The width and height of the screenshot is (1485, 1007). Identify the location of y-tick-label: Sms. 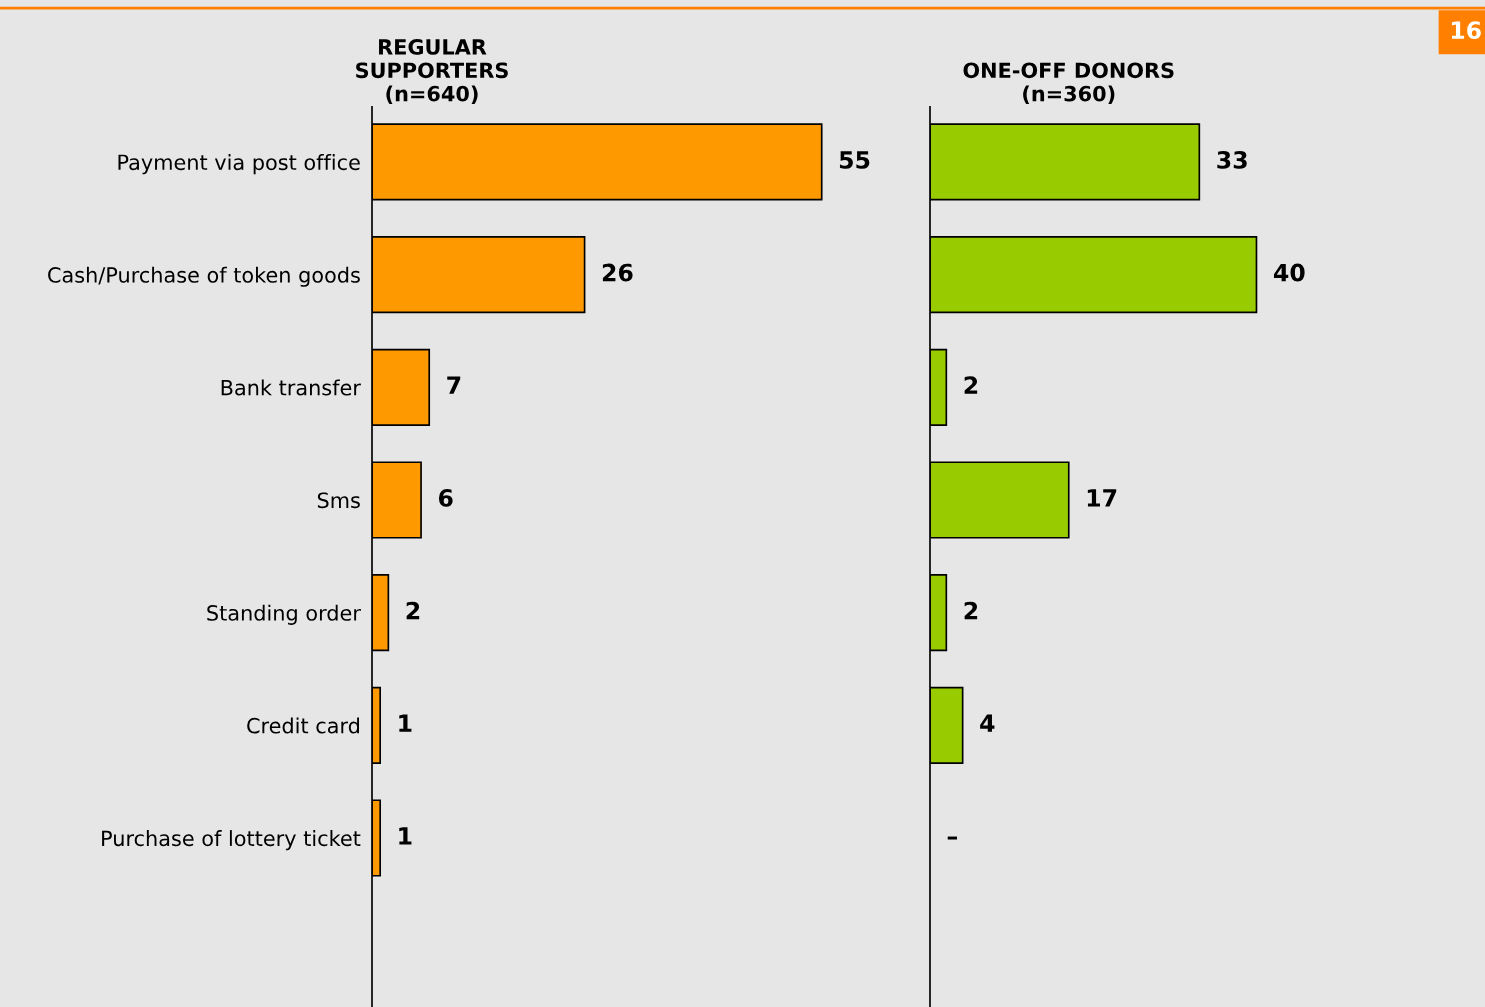
(338, 500).